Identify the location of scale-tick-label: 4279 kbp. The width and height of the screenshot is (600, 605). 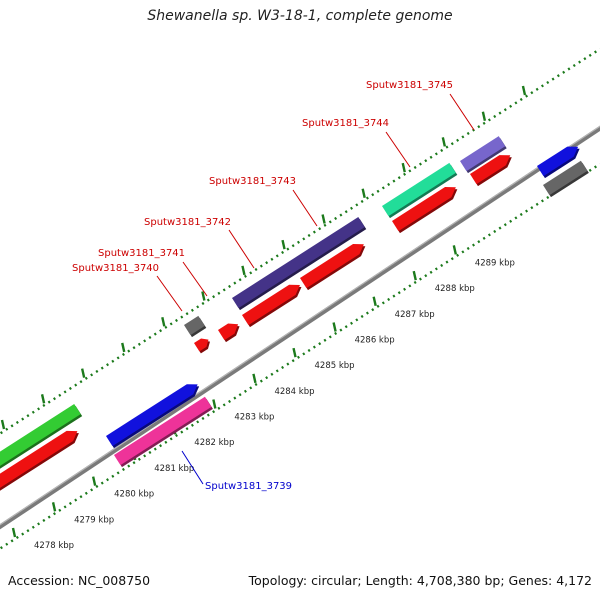
(94, 520).